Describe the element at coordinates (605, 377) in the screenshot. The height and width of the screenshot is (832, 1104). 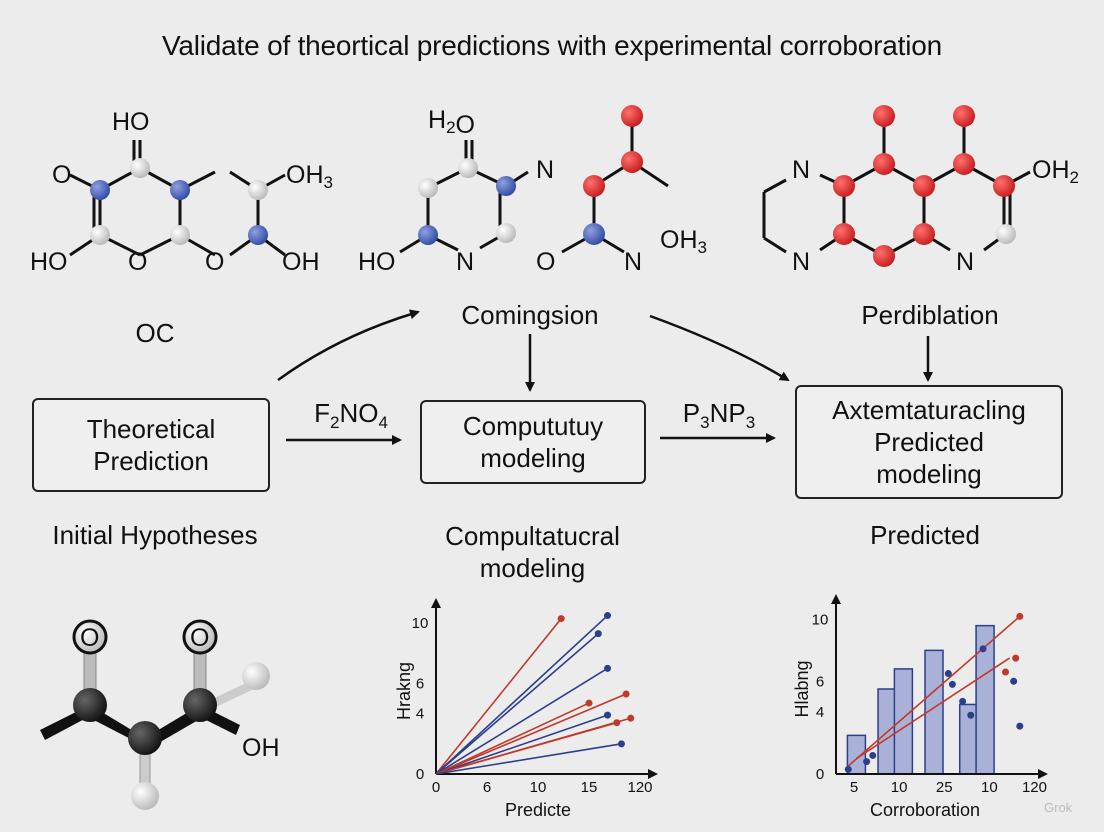
I see `flow-arrows` at that location.